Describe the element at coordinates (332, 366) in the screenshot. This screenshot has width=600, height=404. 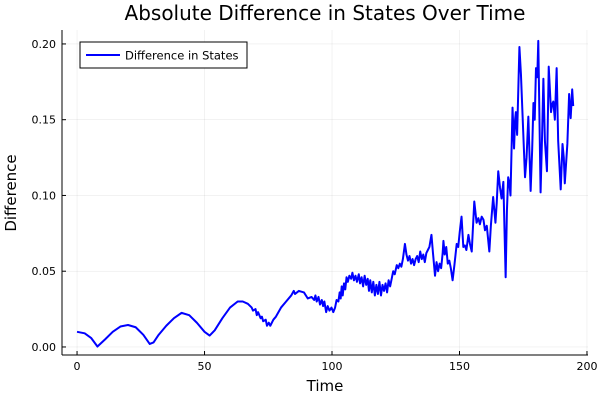
I see `x-tick-label: 100` at that location.